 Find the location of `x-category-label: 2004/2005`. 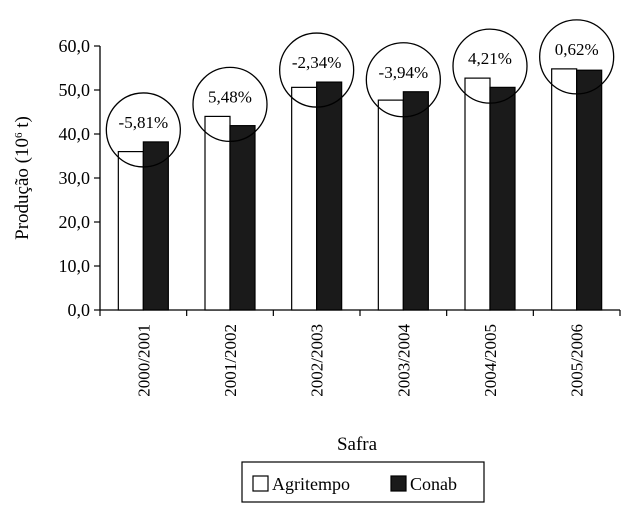

x-category-label: 2004/2005 is located at coordinates (490, 360).